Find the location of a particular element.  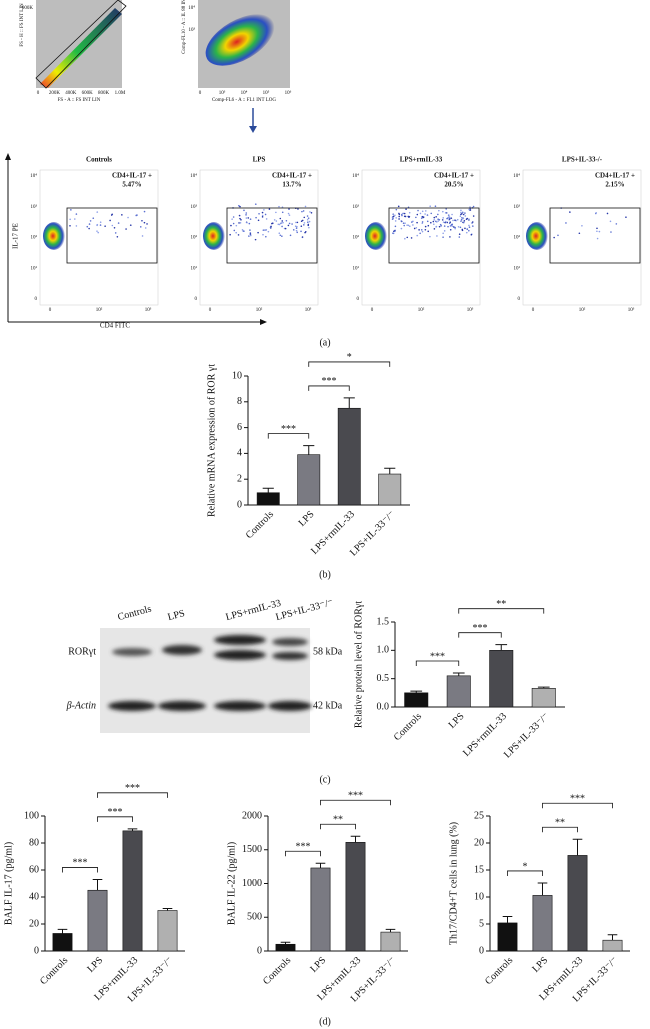

x-tick-label: 200K is located at coordinates (55, 93).